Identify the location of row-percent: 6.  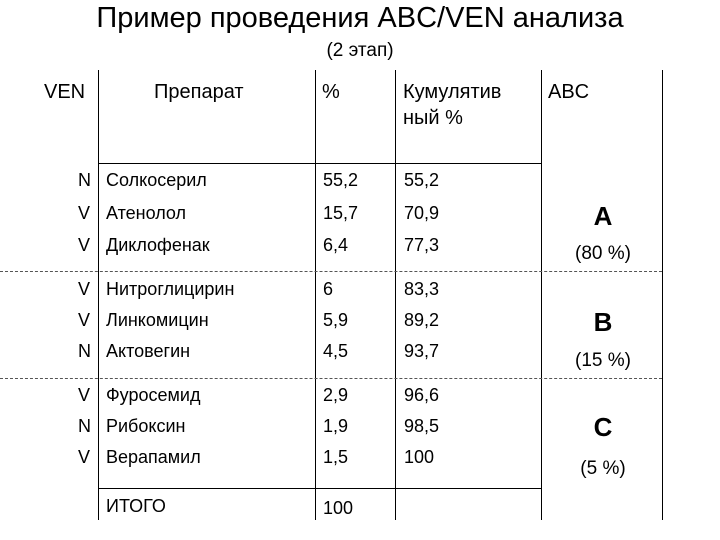
(328, 289).